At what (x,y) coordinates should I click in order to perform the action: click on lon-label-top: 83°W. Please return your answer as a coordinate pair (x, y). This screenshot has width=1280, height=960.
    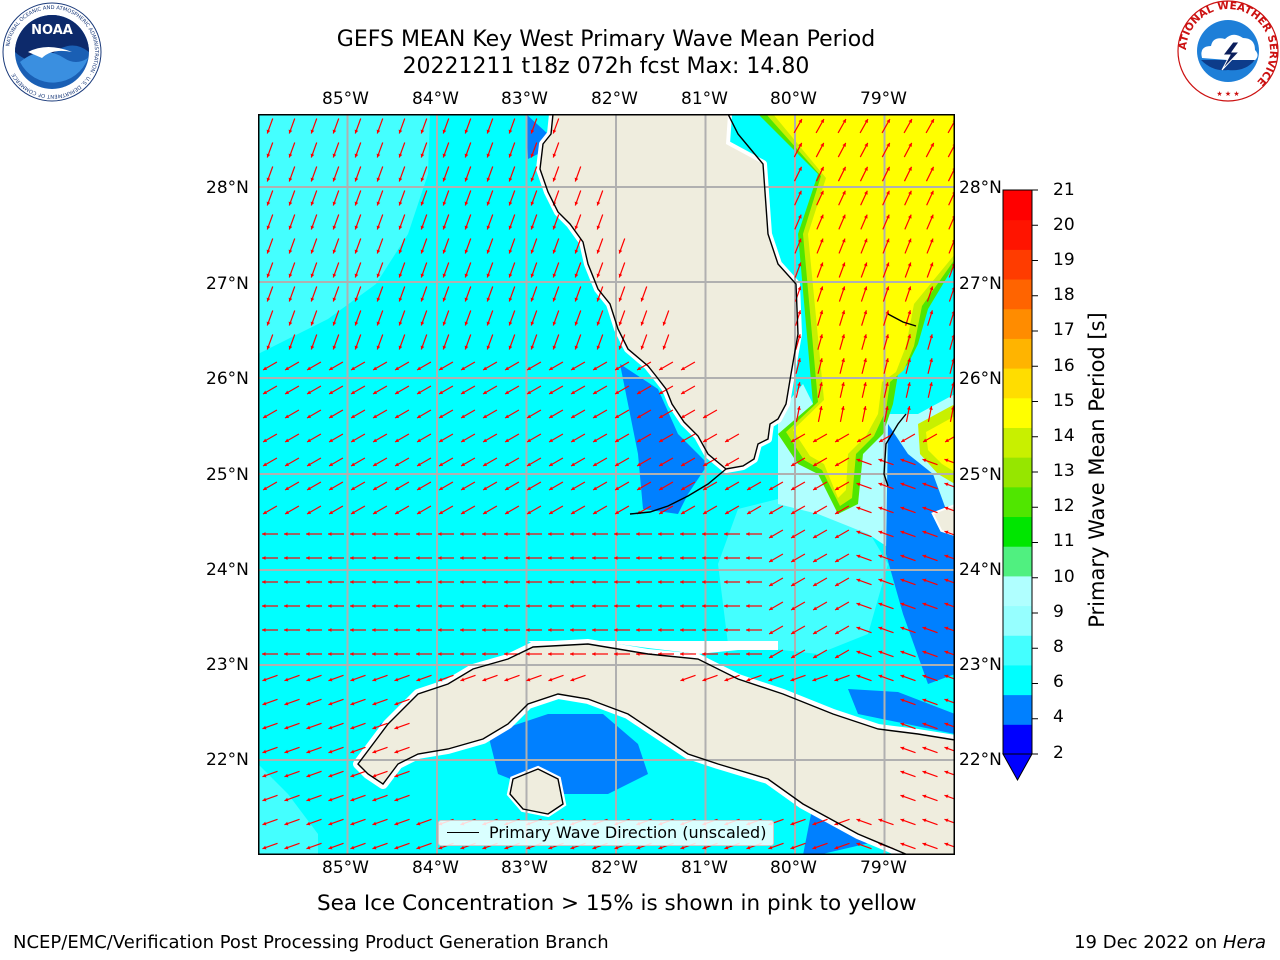
    Looking at the image, I should click on (524, 99).